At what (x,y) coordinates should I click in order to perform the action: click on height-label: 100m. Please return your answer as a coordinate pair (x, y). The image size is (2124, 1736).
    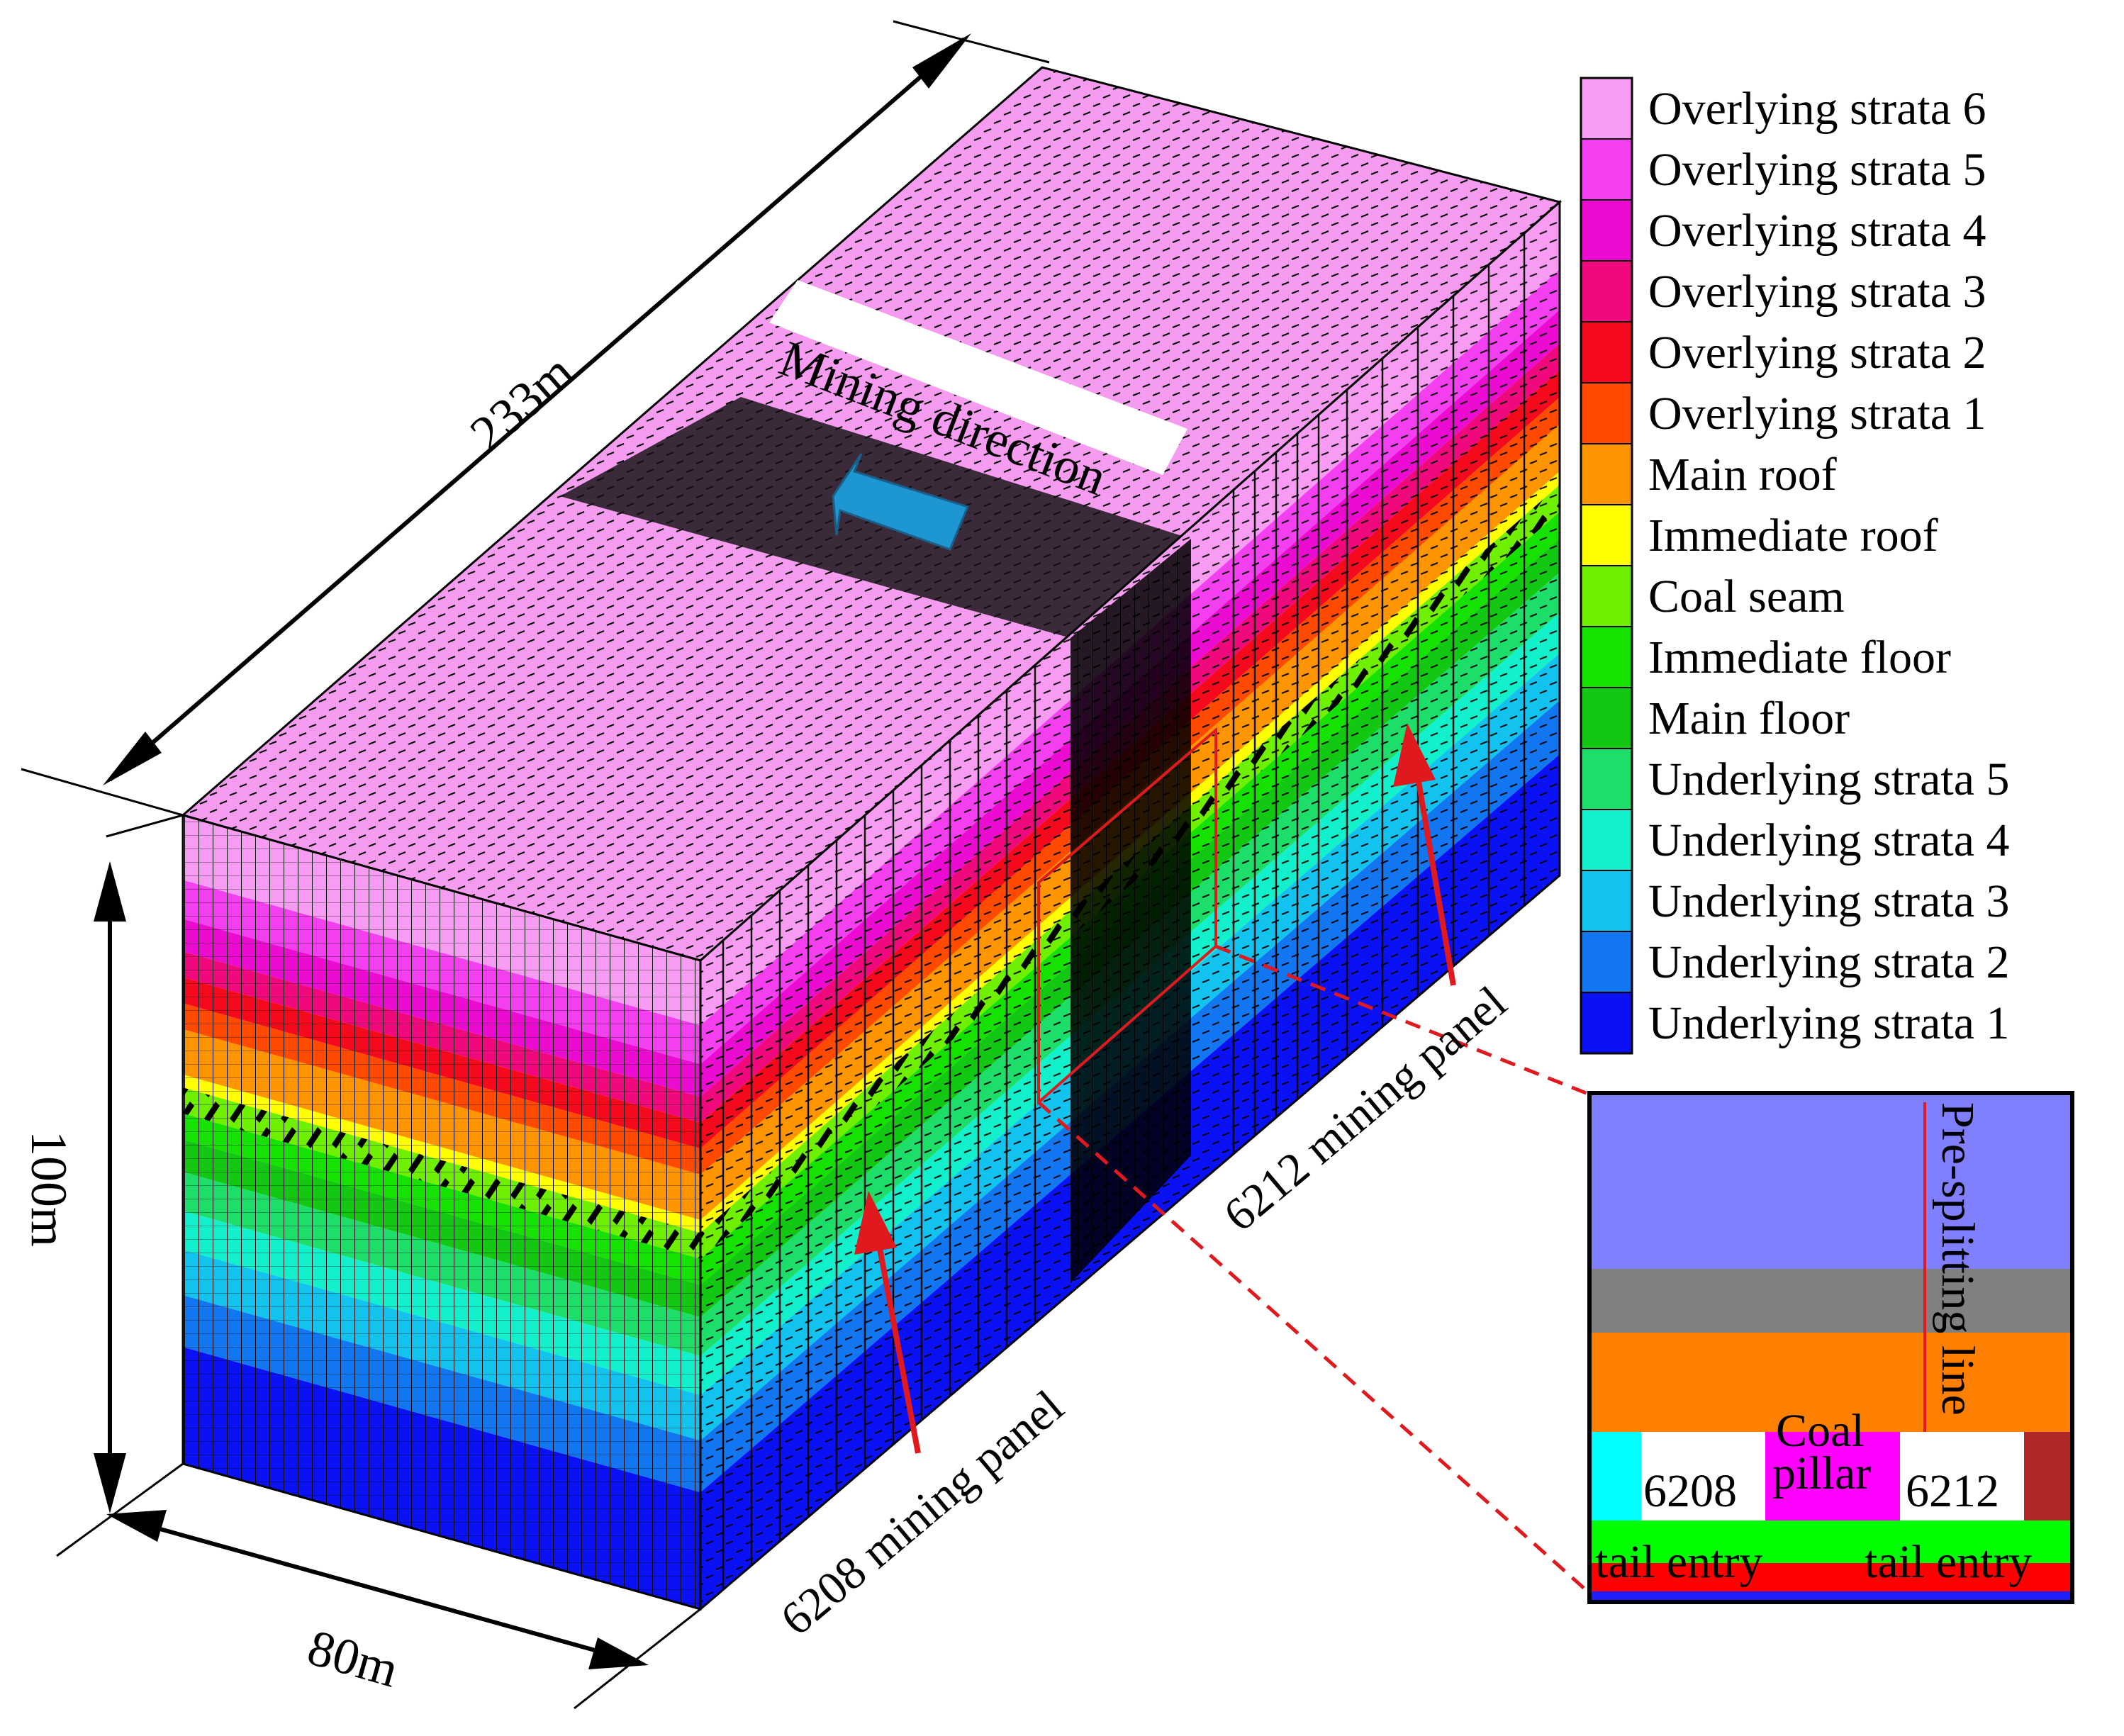
    Looking at the image, I should click on (49, 1189).